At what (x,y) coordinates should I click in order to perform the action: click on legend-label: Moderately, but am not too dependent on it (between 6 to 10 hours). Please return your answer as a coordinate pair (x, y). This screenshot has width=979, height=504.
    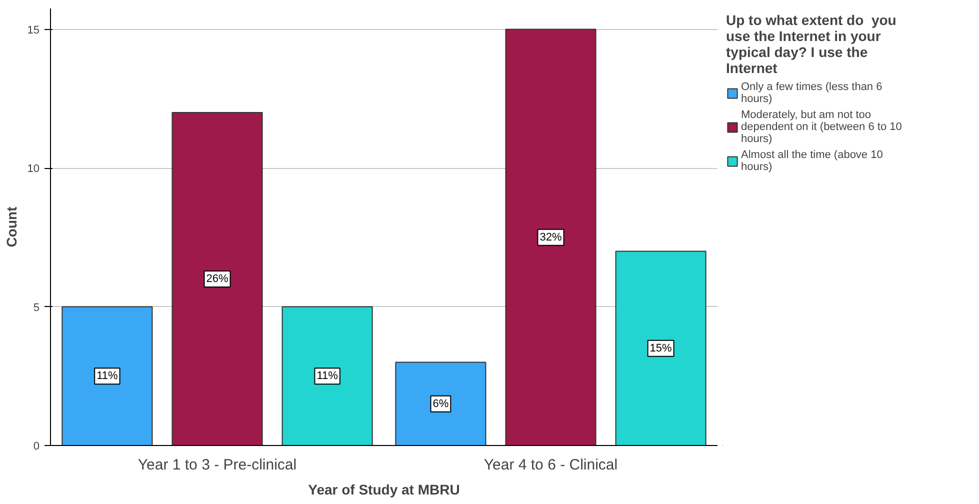
    Looking at the image, I should click on (821, 127).